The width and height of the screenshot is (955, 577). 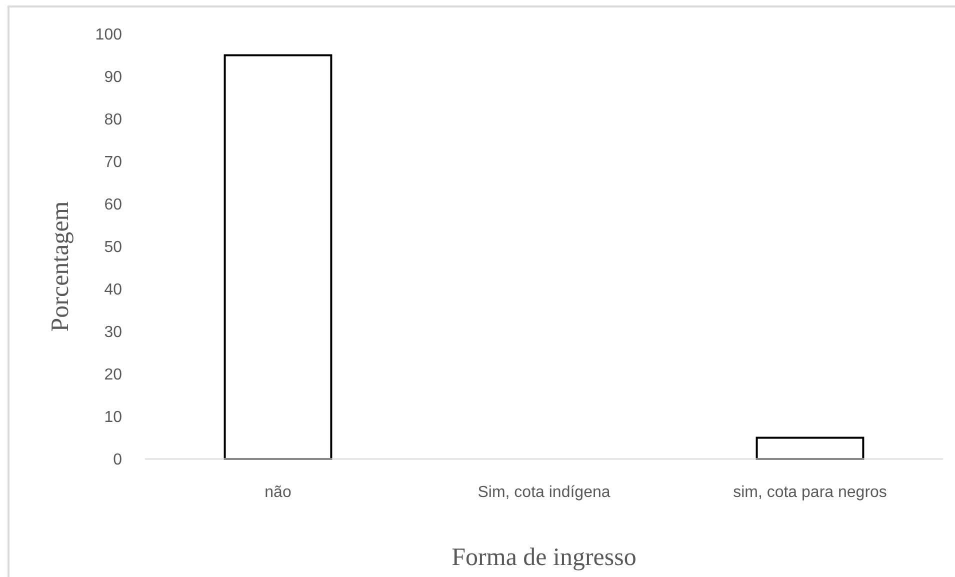 I want to click on x-tick-label: sim, cota para negros, so click(x=810, y=492).